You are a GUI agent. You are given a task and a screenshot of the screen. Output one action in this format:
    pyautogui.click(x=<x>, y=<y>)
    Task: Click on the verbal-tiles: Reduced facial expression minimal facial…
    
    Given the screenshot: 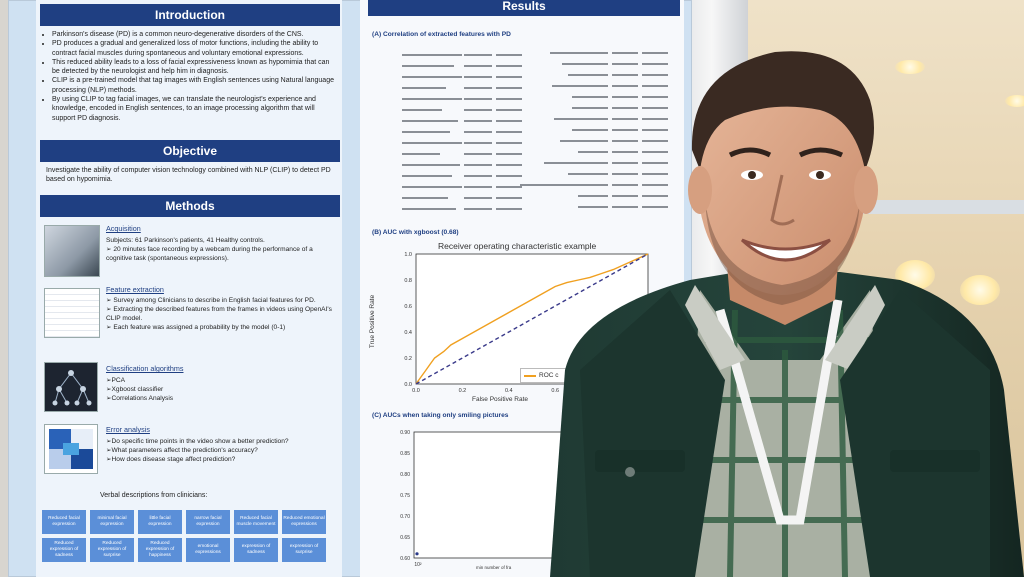 What is the action you would take?
    pyautogui.click(x=184, y=536)
    